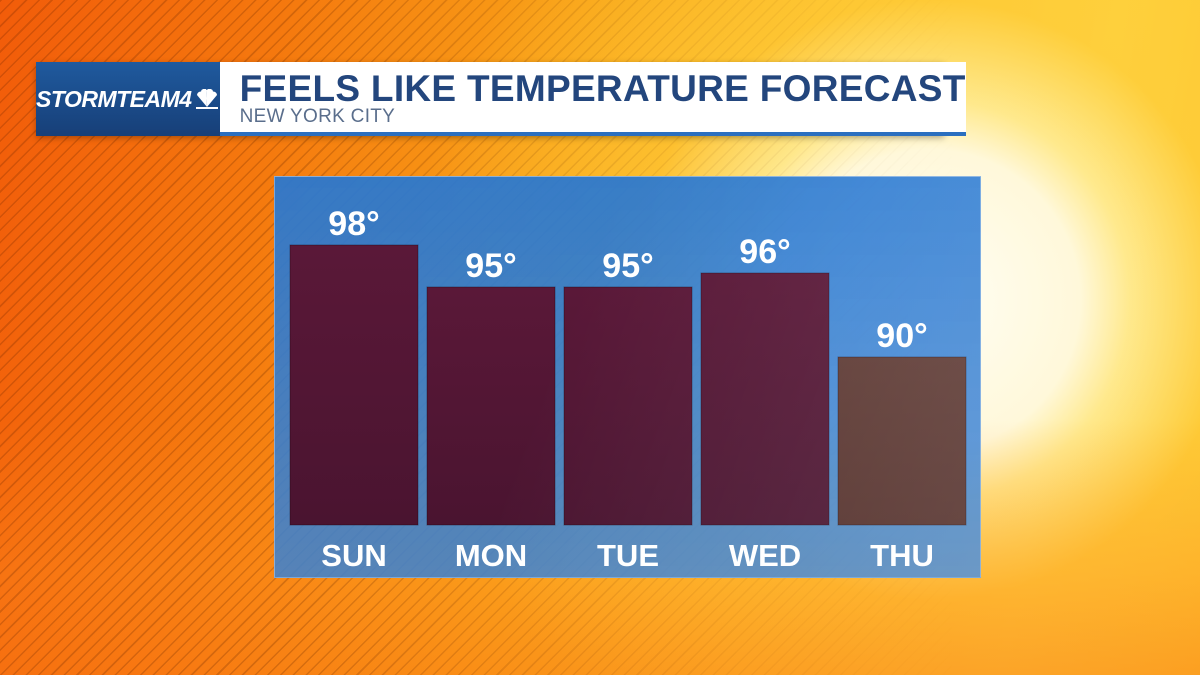  What do you see at coordinates (353, 224) in the screenshot?
I see `value-label-sun: 98°` at bounding box center [353, 224].